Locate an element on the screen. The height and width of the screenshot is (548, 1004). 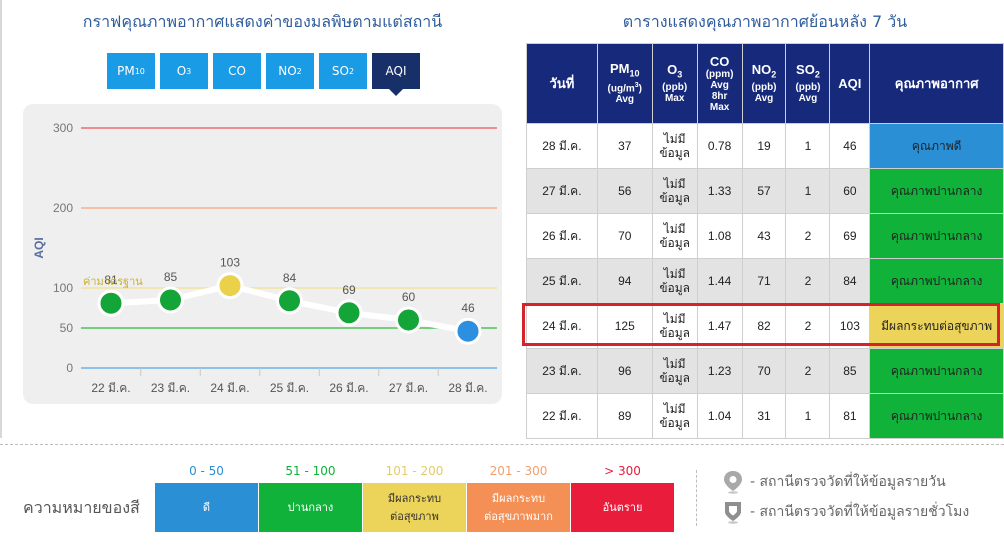
cell-date: 27 มี.ค. is located at coordinates (562, 191).